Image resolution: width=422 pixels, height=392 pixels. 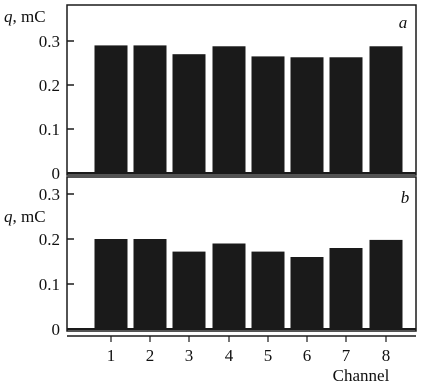 I want to click on x-tick-label: 7, so click(x=346, y=355).